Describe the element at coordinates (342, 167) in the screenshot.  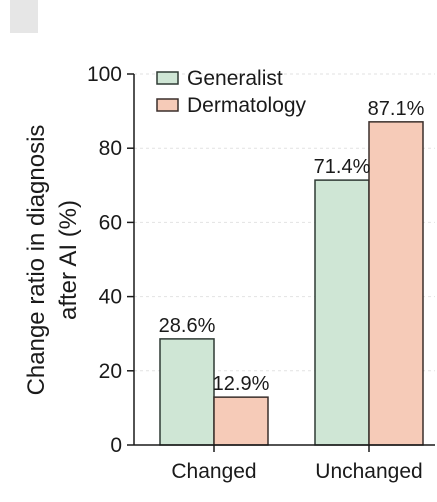
I see `data-label: 71.4%` at that location.